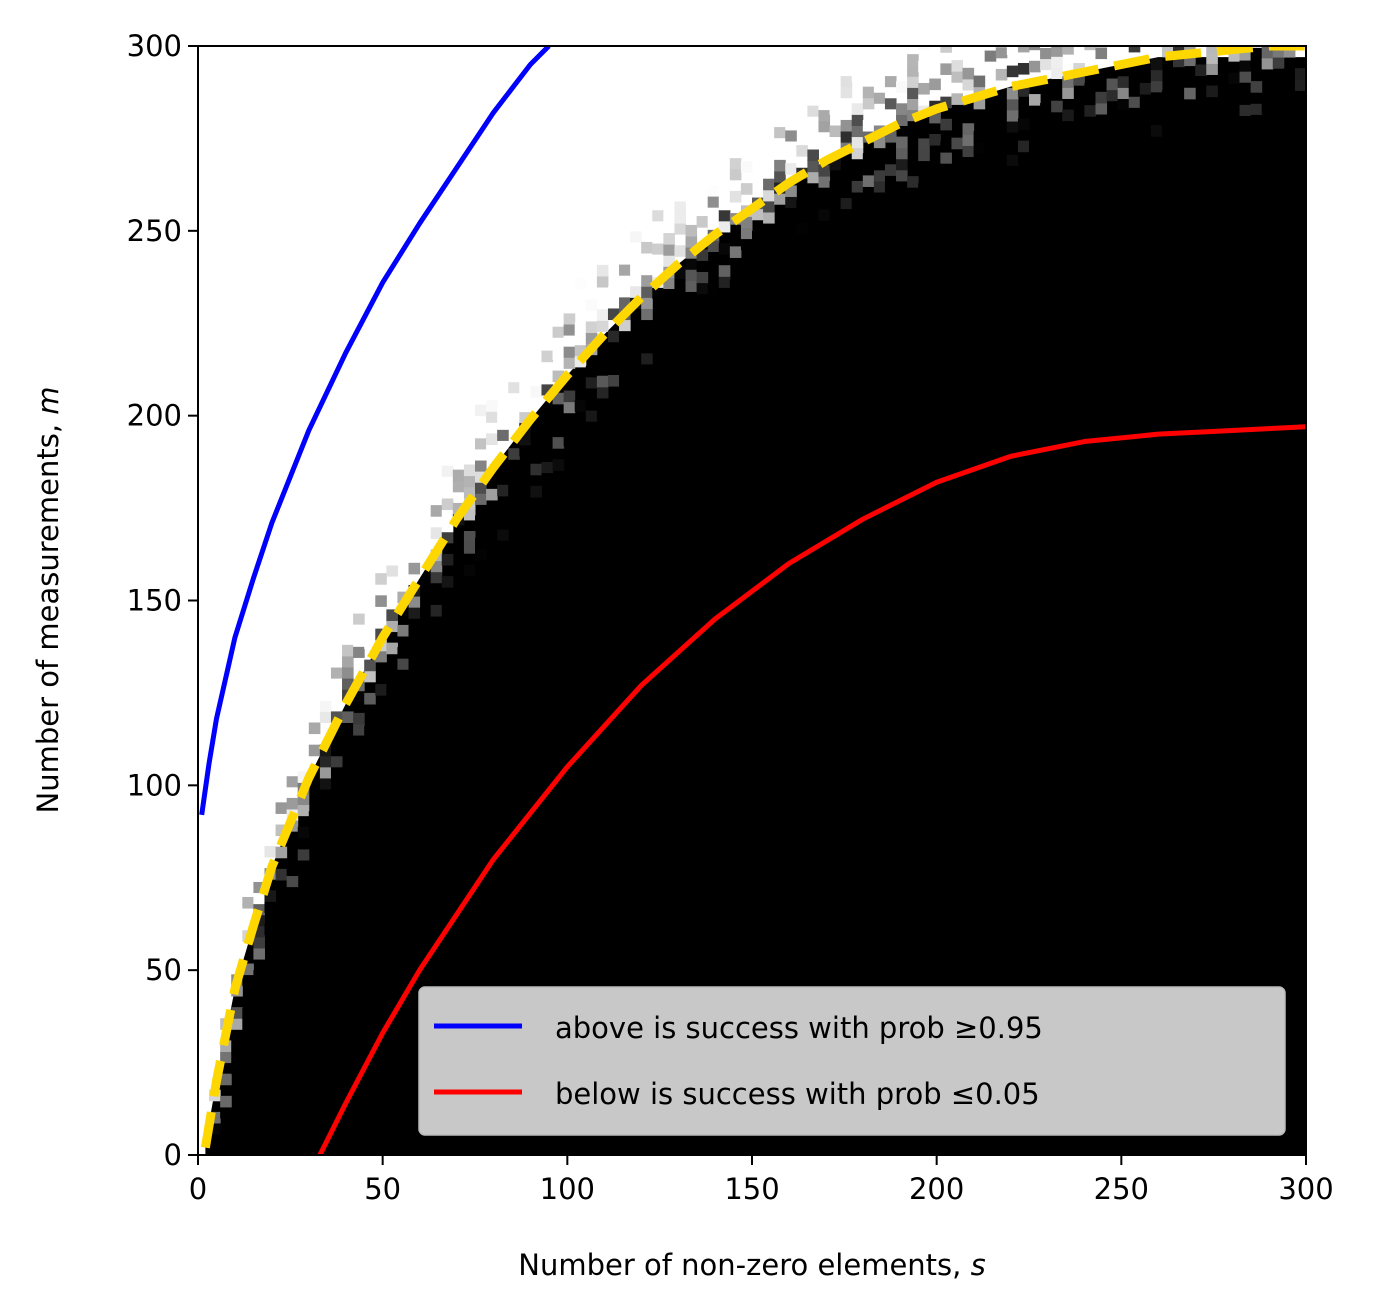 Image resolution: width=1376 pixels, height=1315 pixels. What do you see at coordinates (936, 1189) in the screenshot?
I see `x-tick-label: 200` at bounding box center [936, 1189].